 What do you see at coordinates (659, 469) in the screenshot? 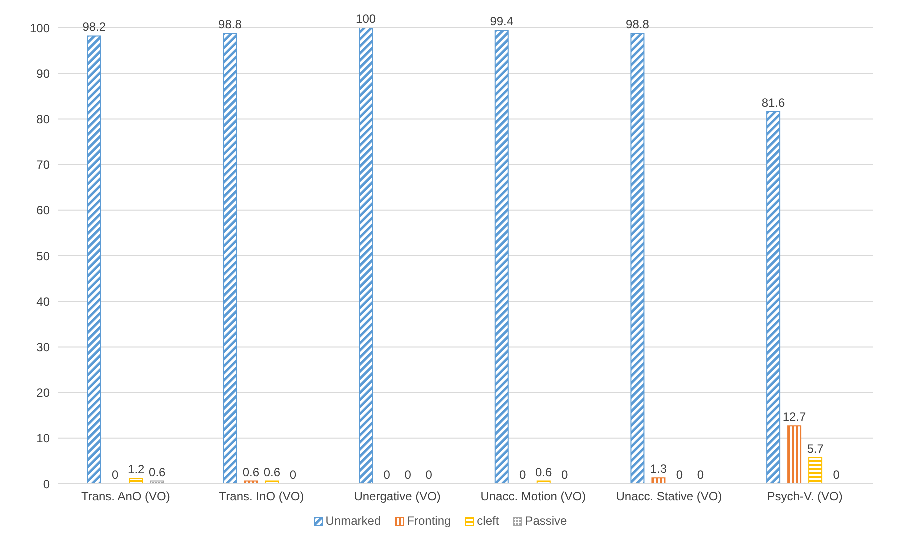
I see `data-label: 1.3` at bounding box center [659, 469].